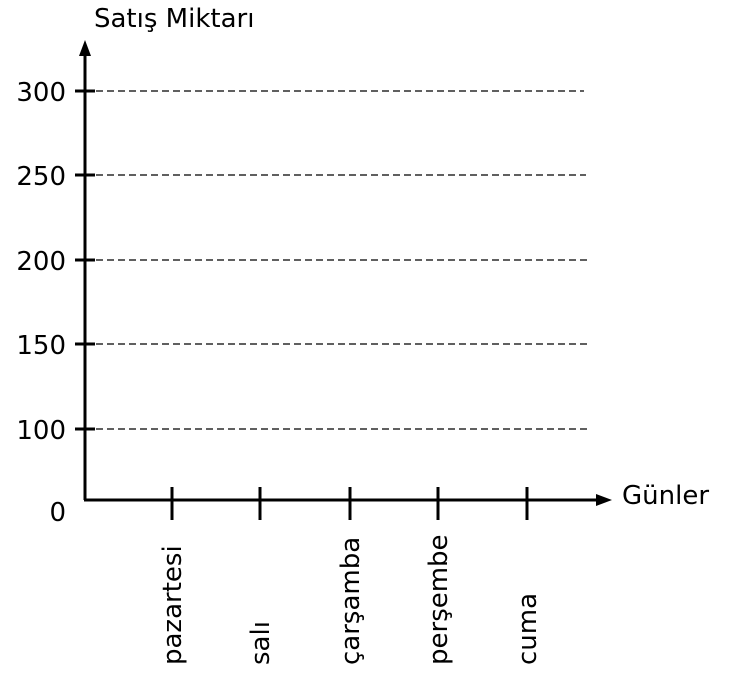 The image size is (733, 675). I want to click on y-axis-arrow, so click(85, 48).